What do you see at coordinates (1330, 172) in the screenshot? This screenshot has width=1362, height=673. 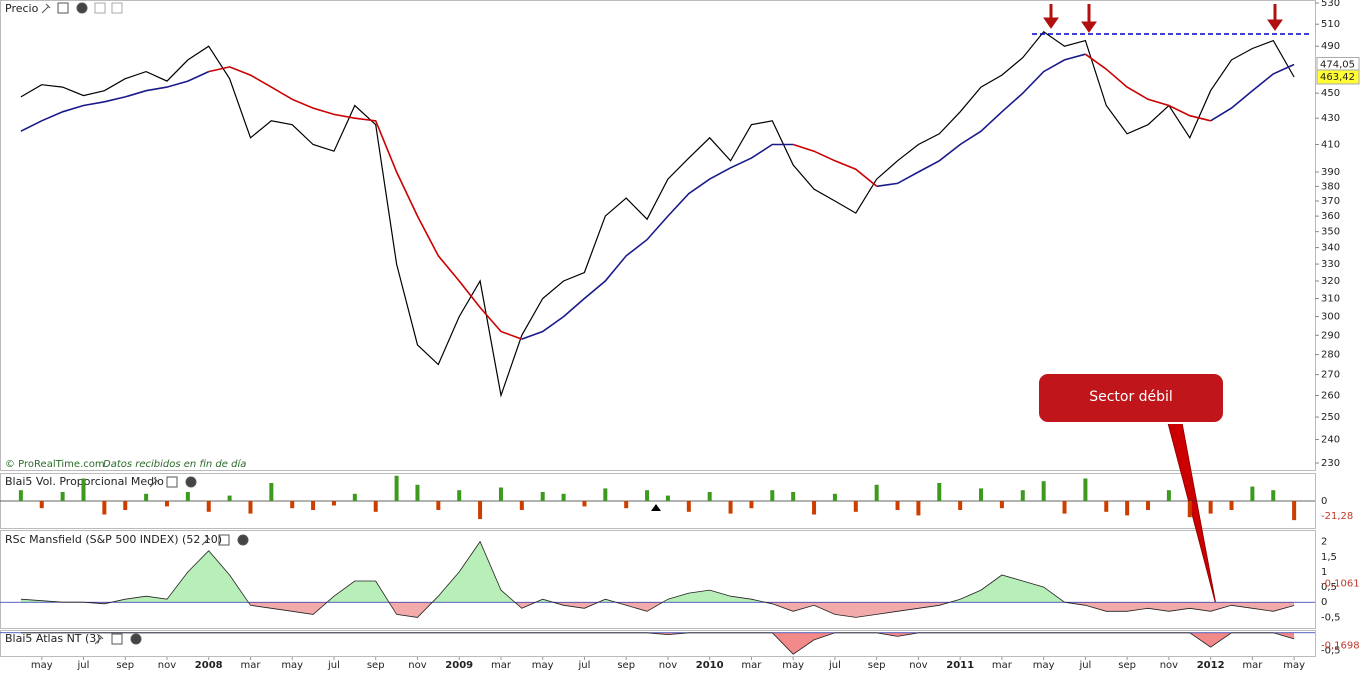 I see `y-tick-label: 390` at bounding box center [1330, 172].